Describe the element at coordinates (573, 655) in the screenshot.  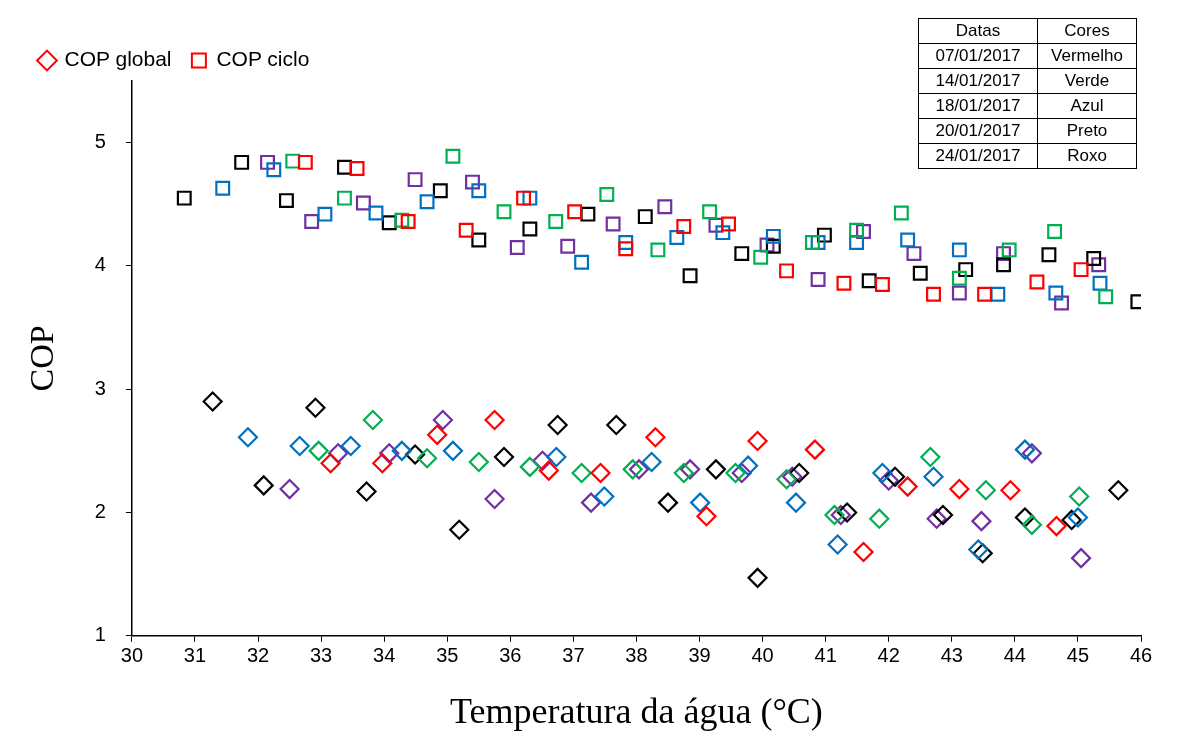
I see `x-tick-label: 37` at that location.